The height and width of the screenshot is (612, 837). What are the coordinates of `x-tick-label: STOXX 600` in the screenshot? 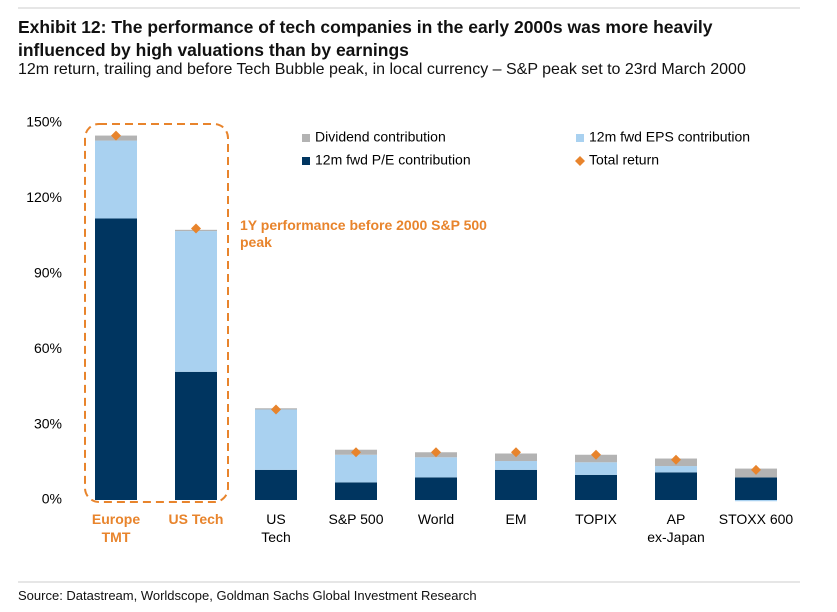 It's located at (756, 519).